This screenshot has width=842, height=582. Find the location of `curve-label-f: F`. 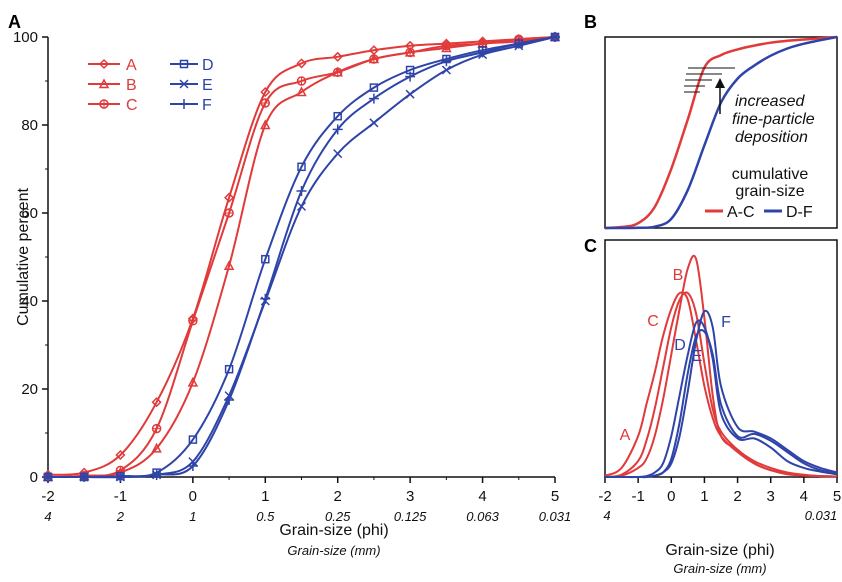

curve-label-f: F is located at coordinates (726, 322).